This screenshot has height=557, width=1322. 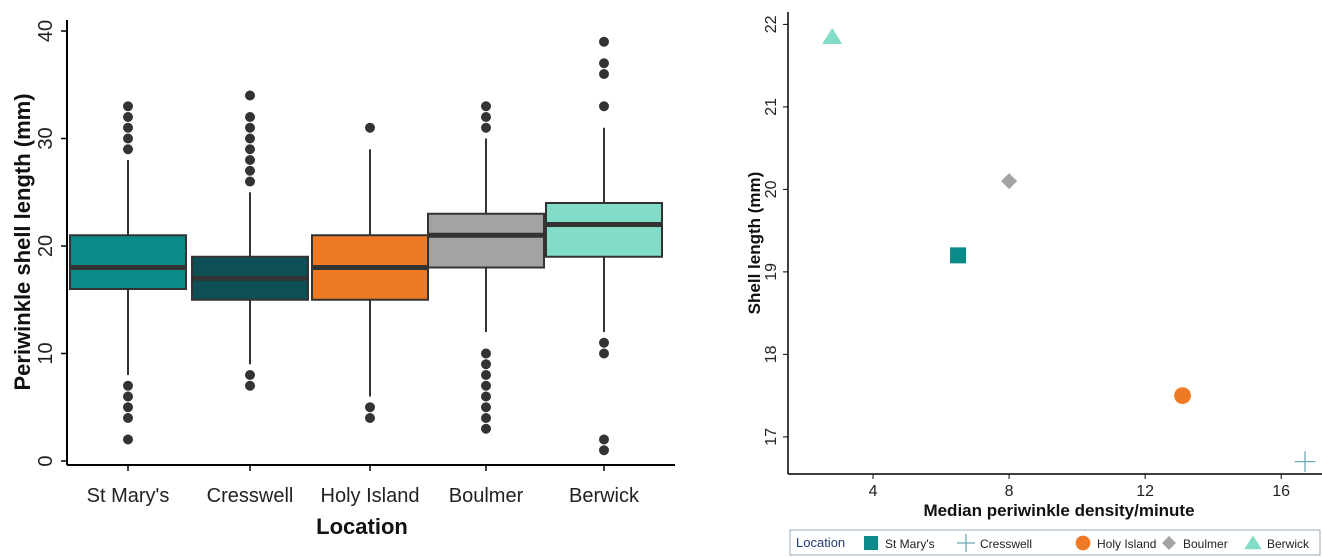 I want to click on legend-label: Boulmer, so click(x=1205, y=544).